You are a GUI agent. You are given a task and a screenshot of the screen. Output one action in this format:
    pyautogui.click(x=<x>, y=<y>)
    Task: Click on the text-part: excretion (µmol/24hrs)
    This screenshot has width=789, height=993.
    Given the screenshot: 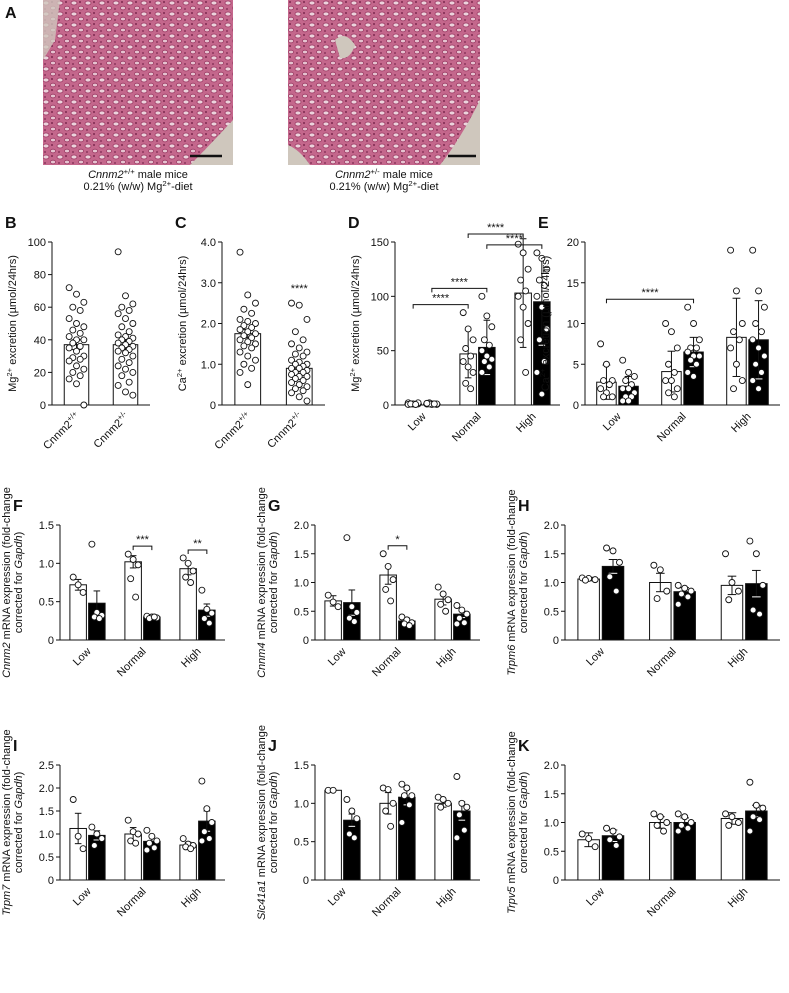 What is the action you would take?
    pyautogui.click(x=356, y=311)
    